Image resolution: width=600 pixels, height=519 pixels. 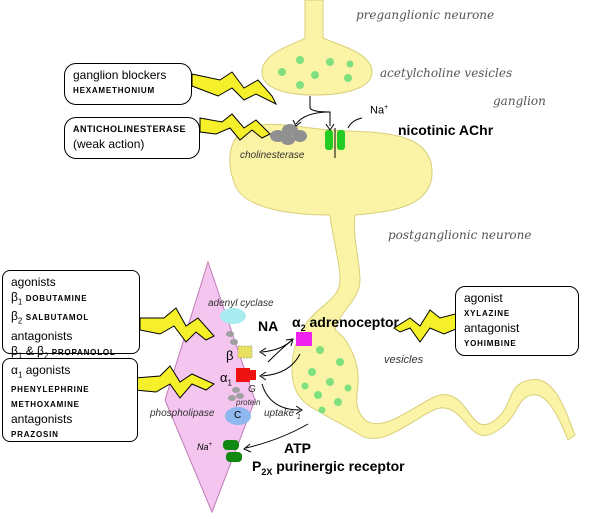 What do you see at coordinates (276, 395) in the screenshot?
I see `transmitter-arrows` at bounding box center [276, 395].